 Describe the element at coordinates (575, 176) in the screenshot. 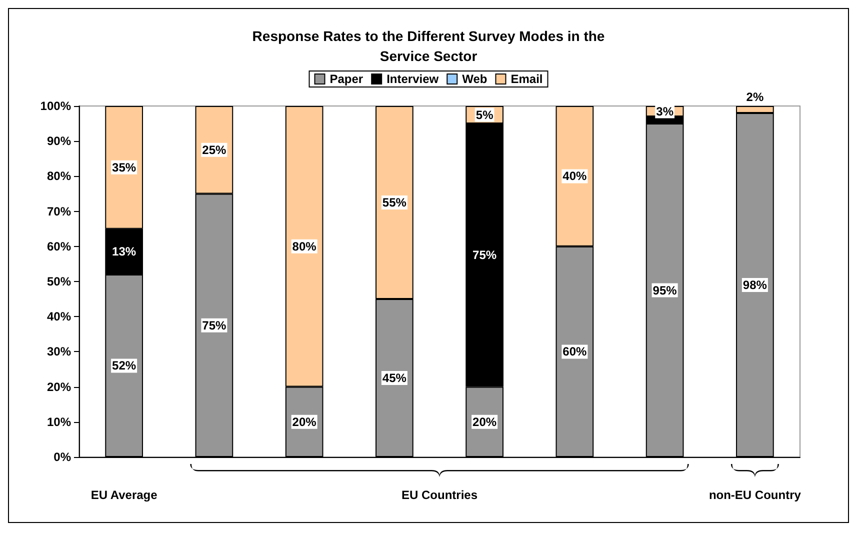

I see `data-label: 40%` at that location.